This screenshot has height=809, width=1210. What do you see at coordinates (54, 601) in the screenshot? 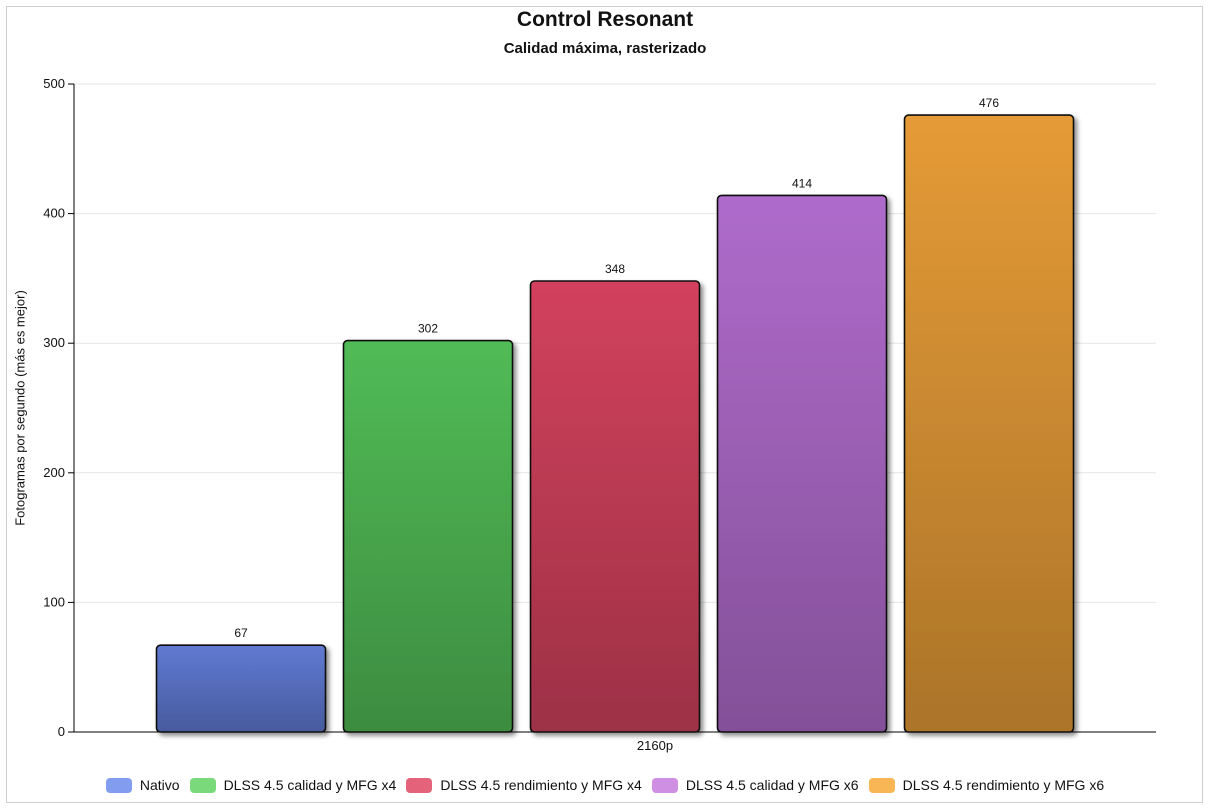
I see `y-tick-label: 100` at bounding box center [54, 601].